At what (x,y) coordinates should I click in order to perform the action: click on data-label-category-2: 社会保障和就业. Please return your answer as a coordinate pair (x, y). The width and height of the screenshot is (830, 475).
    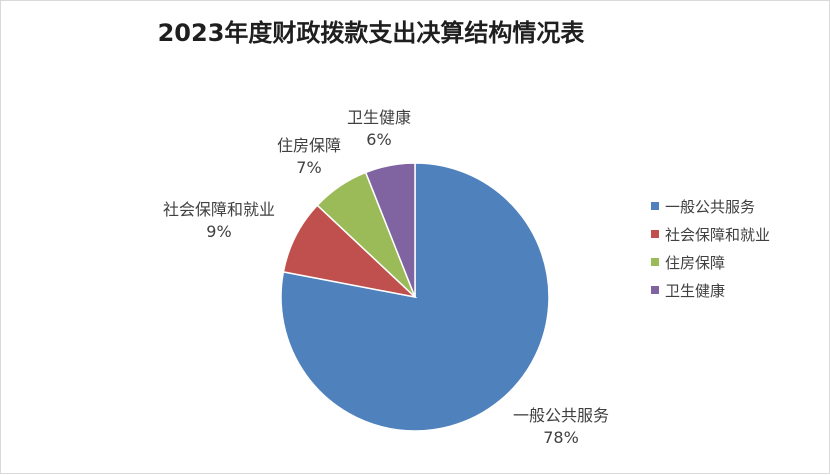
    Looking at the image, I should click on (219, 209).